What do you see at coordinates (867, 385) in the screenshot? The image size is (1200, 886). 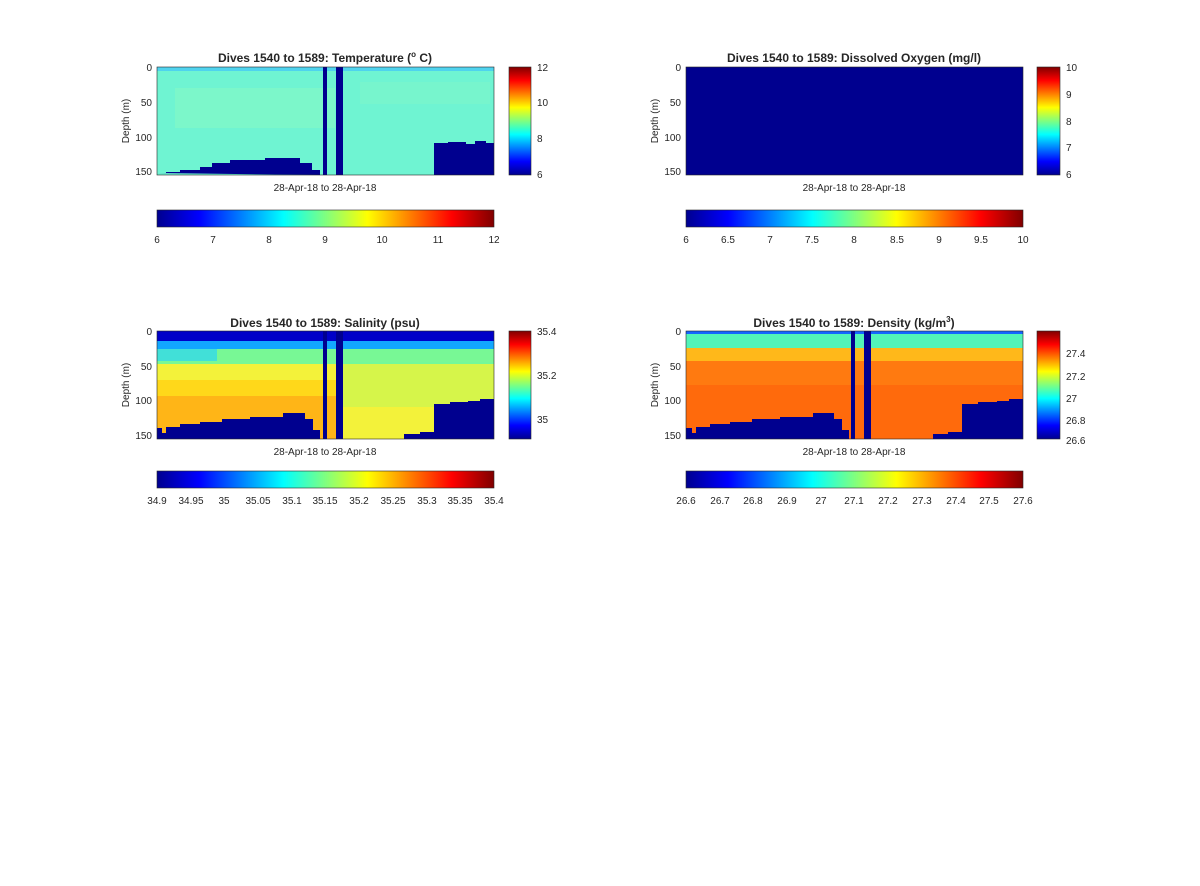 I see `missing-dive-column2-density` at bounding box center [867, 385].